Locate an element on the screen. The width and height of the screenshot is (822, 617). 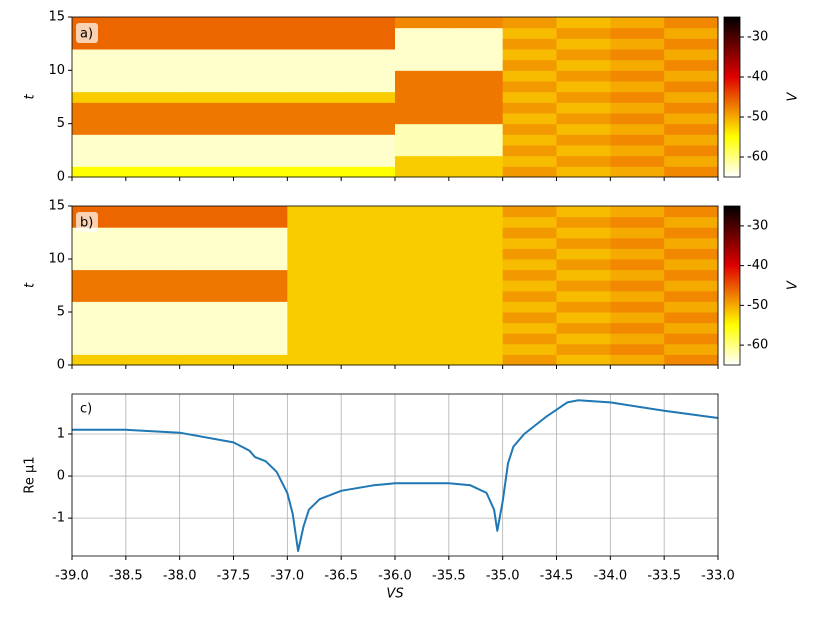
y-tick-label: 10 is located at coordinates (56, 259).